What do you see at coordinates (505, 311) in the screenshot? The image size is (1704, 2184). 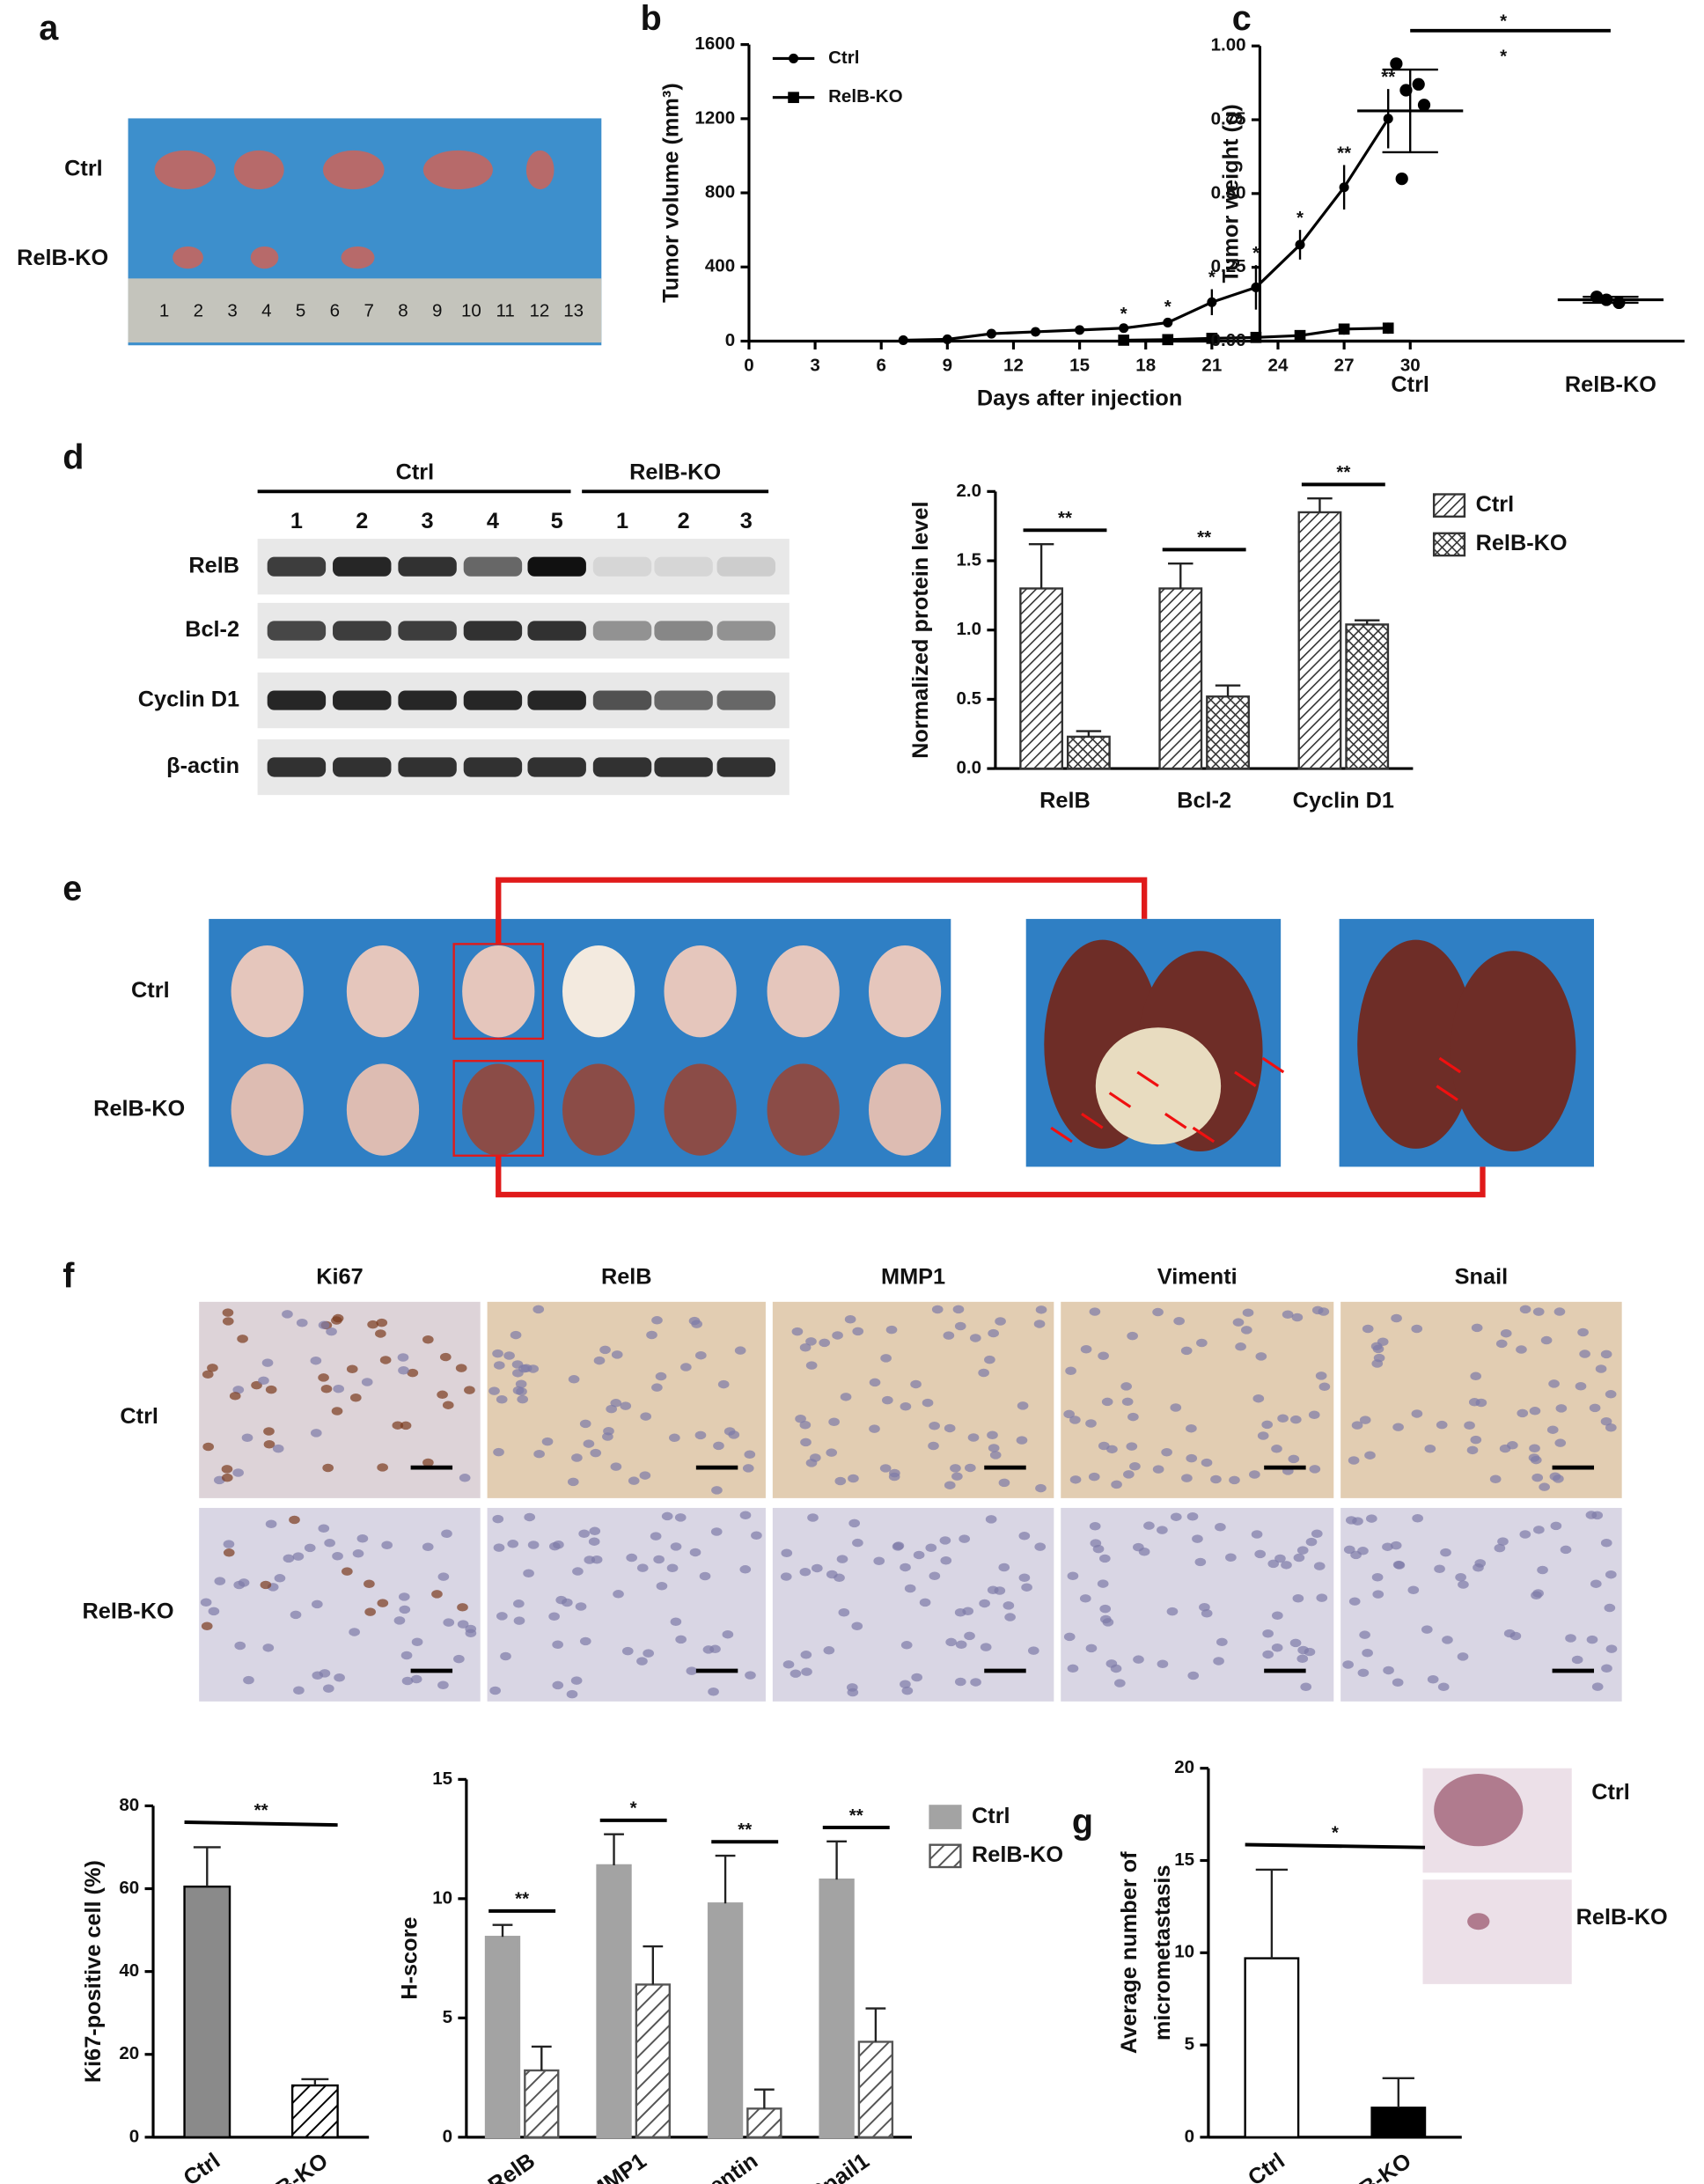 I see `ruler-number: 11` at bounding box center [505, 311].